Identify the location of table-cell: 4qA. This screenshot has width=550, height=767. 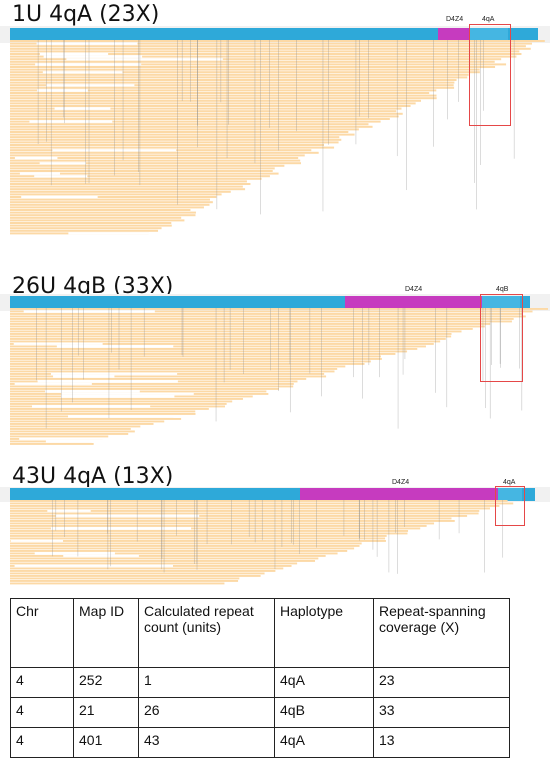
(324, 682).